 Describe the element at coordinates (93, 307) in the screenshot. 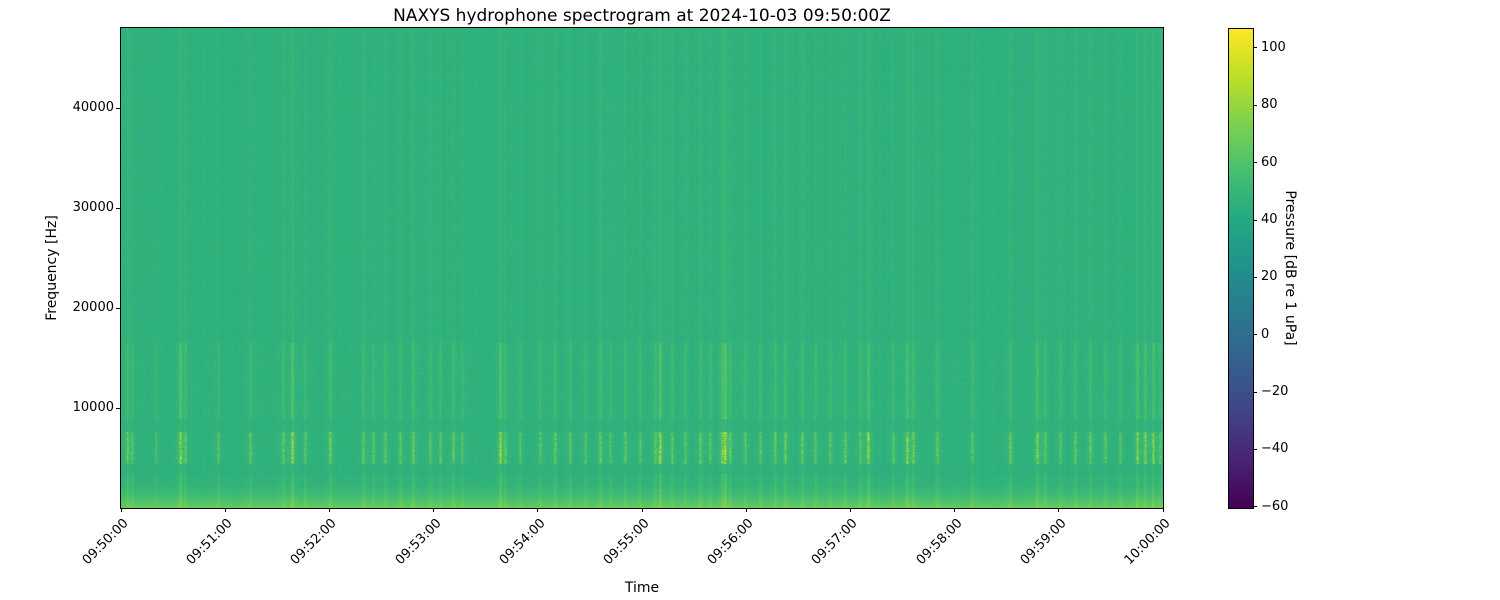

I see `y-tick-label: 20000` at that location.